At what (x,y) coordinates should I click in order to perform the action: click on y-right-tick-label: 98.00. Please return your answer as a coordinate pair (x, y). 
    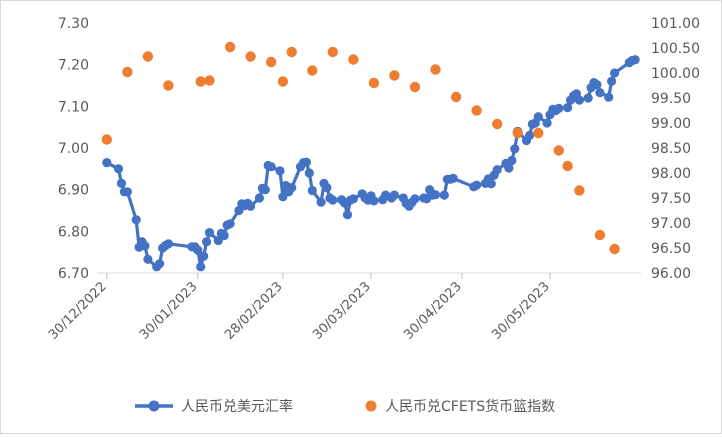
    Looking at the image, I should click on (671, 174).